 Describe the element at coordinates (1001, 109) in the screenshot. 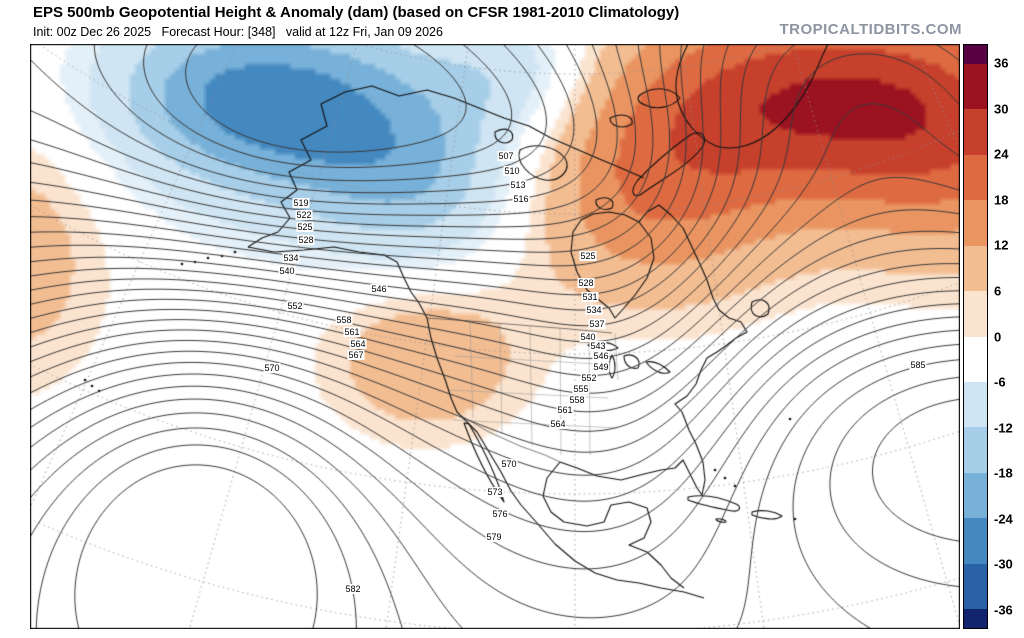

I see `colorbar-tick: 30` at that location.